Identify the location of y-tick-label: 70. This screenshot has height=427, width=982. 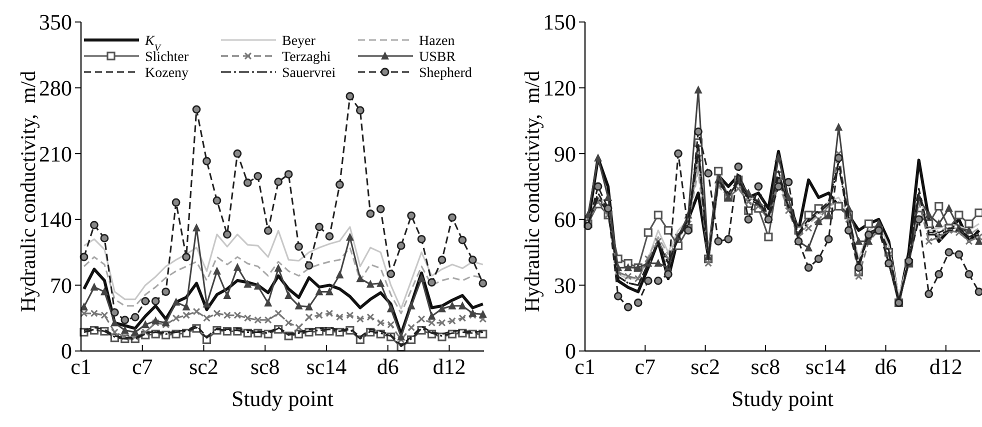
(61, 285).